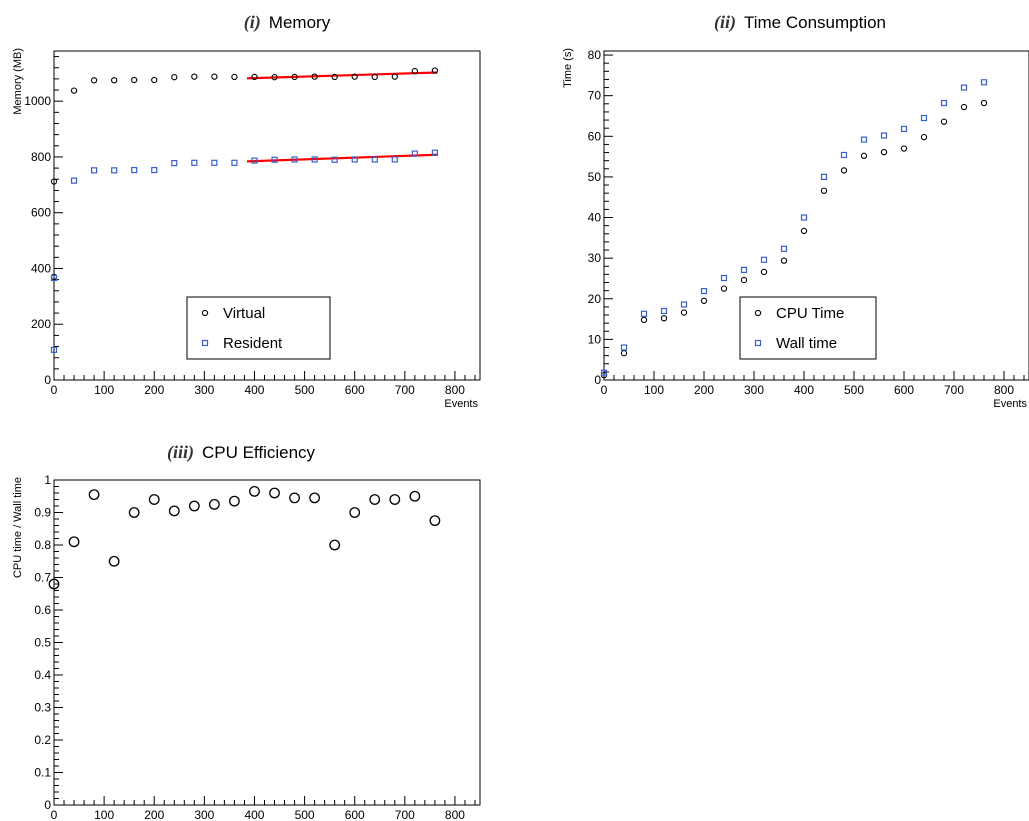 The image size is (1029, 821). What do you see at coordinates (41, 268) in the screenshot?
I see `memory-y-tick-label: 400` at bounding box center [41, 268].